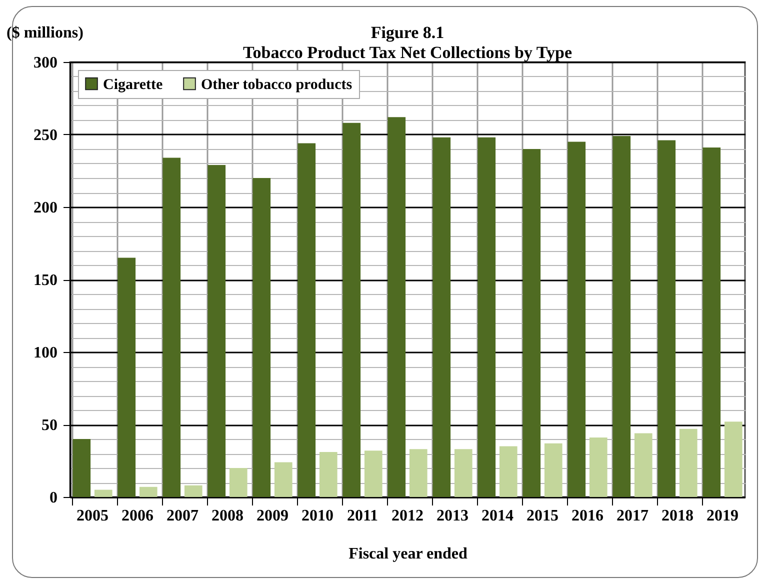 The image size is (765, 585). What do you see at coordinates (542, 516) in the screenshot?
I see `x-tick-label: 2015` at bounding box center [542, 516].